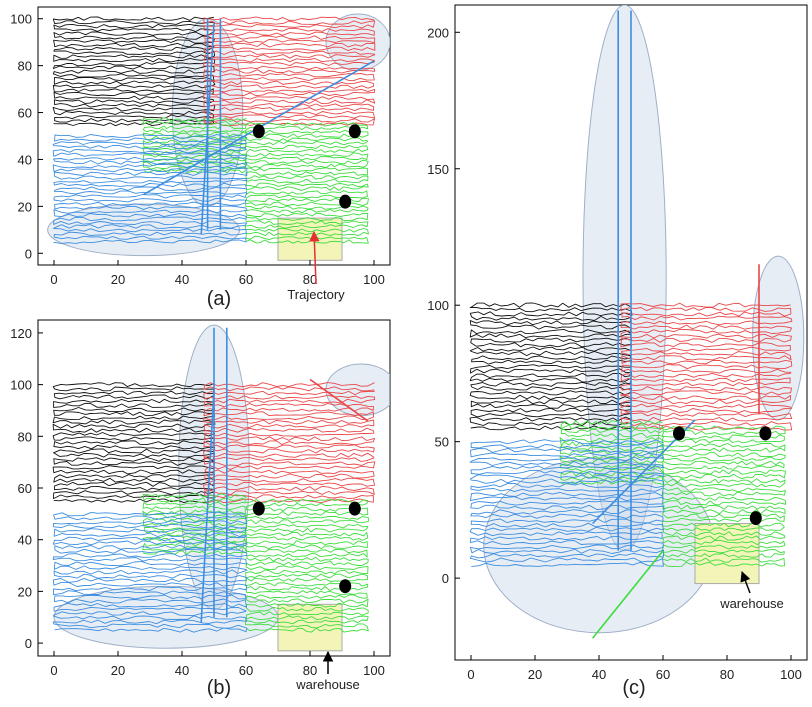 The width and height of the screenshot is (812, 707). Describe the element at coordinates (219, 299) in the screenshot. I see `panel-a-label: (a)` at that location.